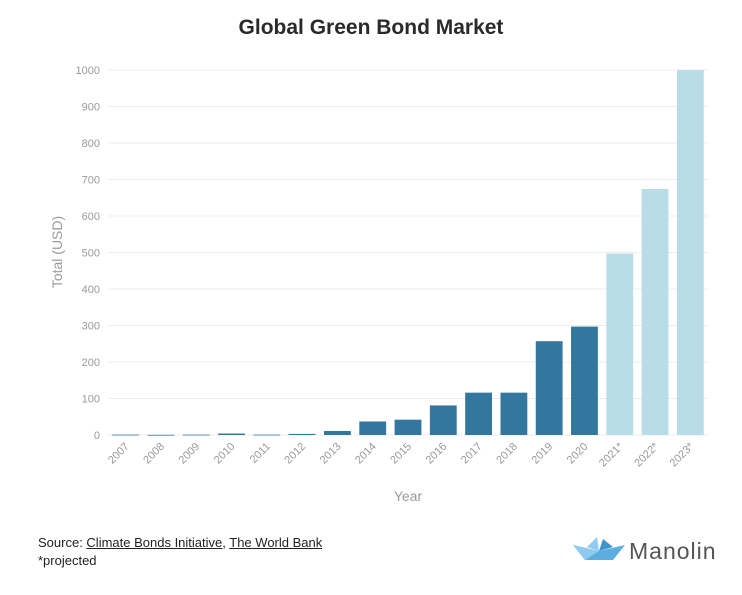  Describe the element at coordinates (443, 420) in the screenshot. I see `bar-2016` at that location.